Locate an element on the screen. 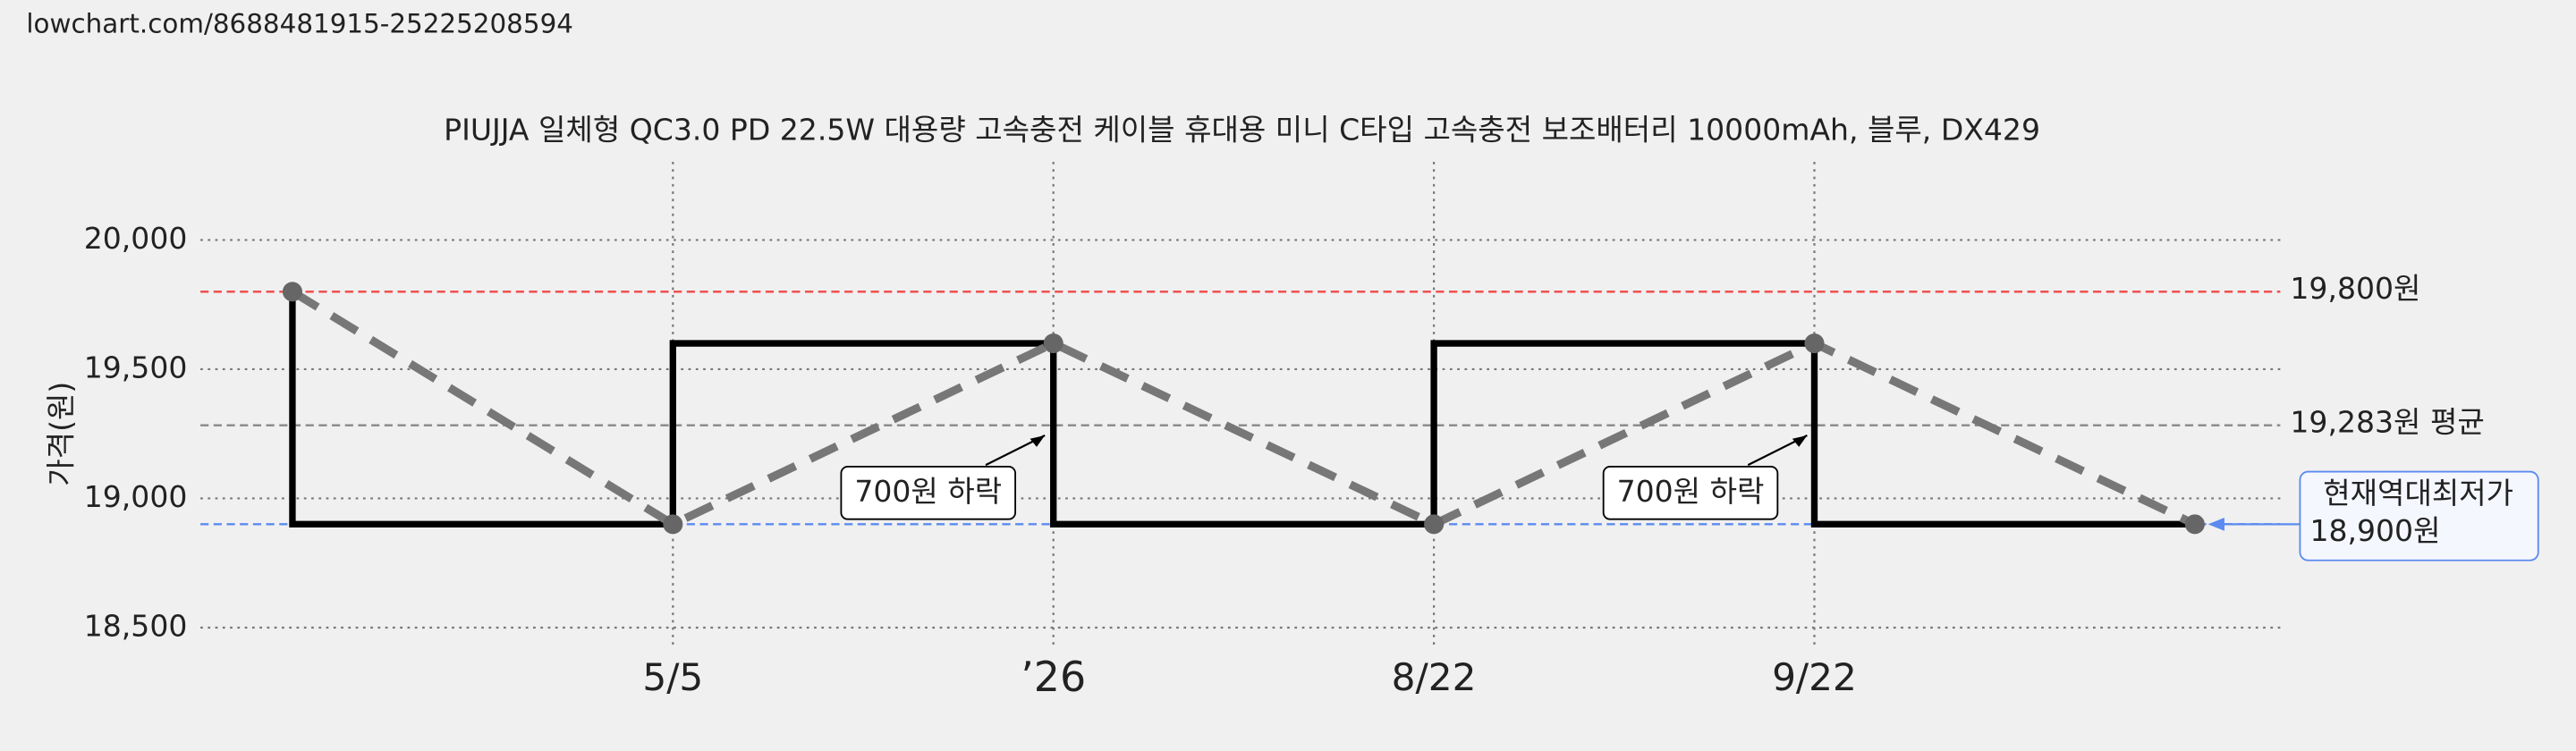  y-tick-label: 19,000 is located at coordinates (136, 497).